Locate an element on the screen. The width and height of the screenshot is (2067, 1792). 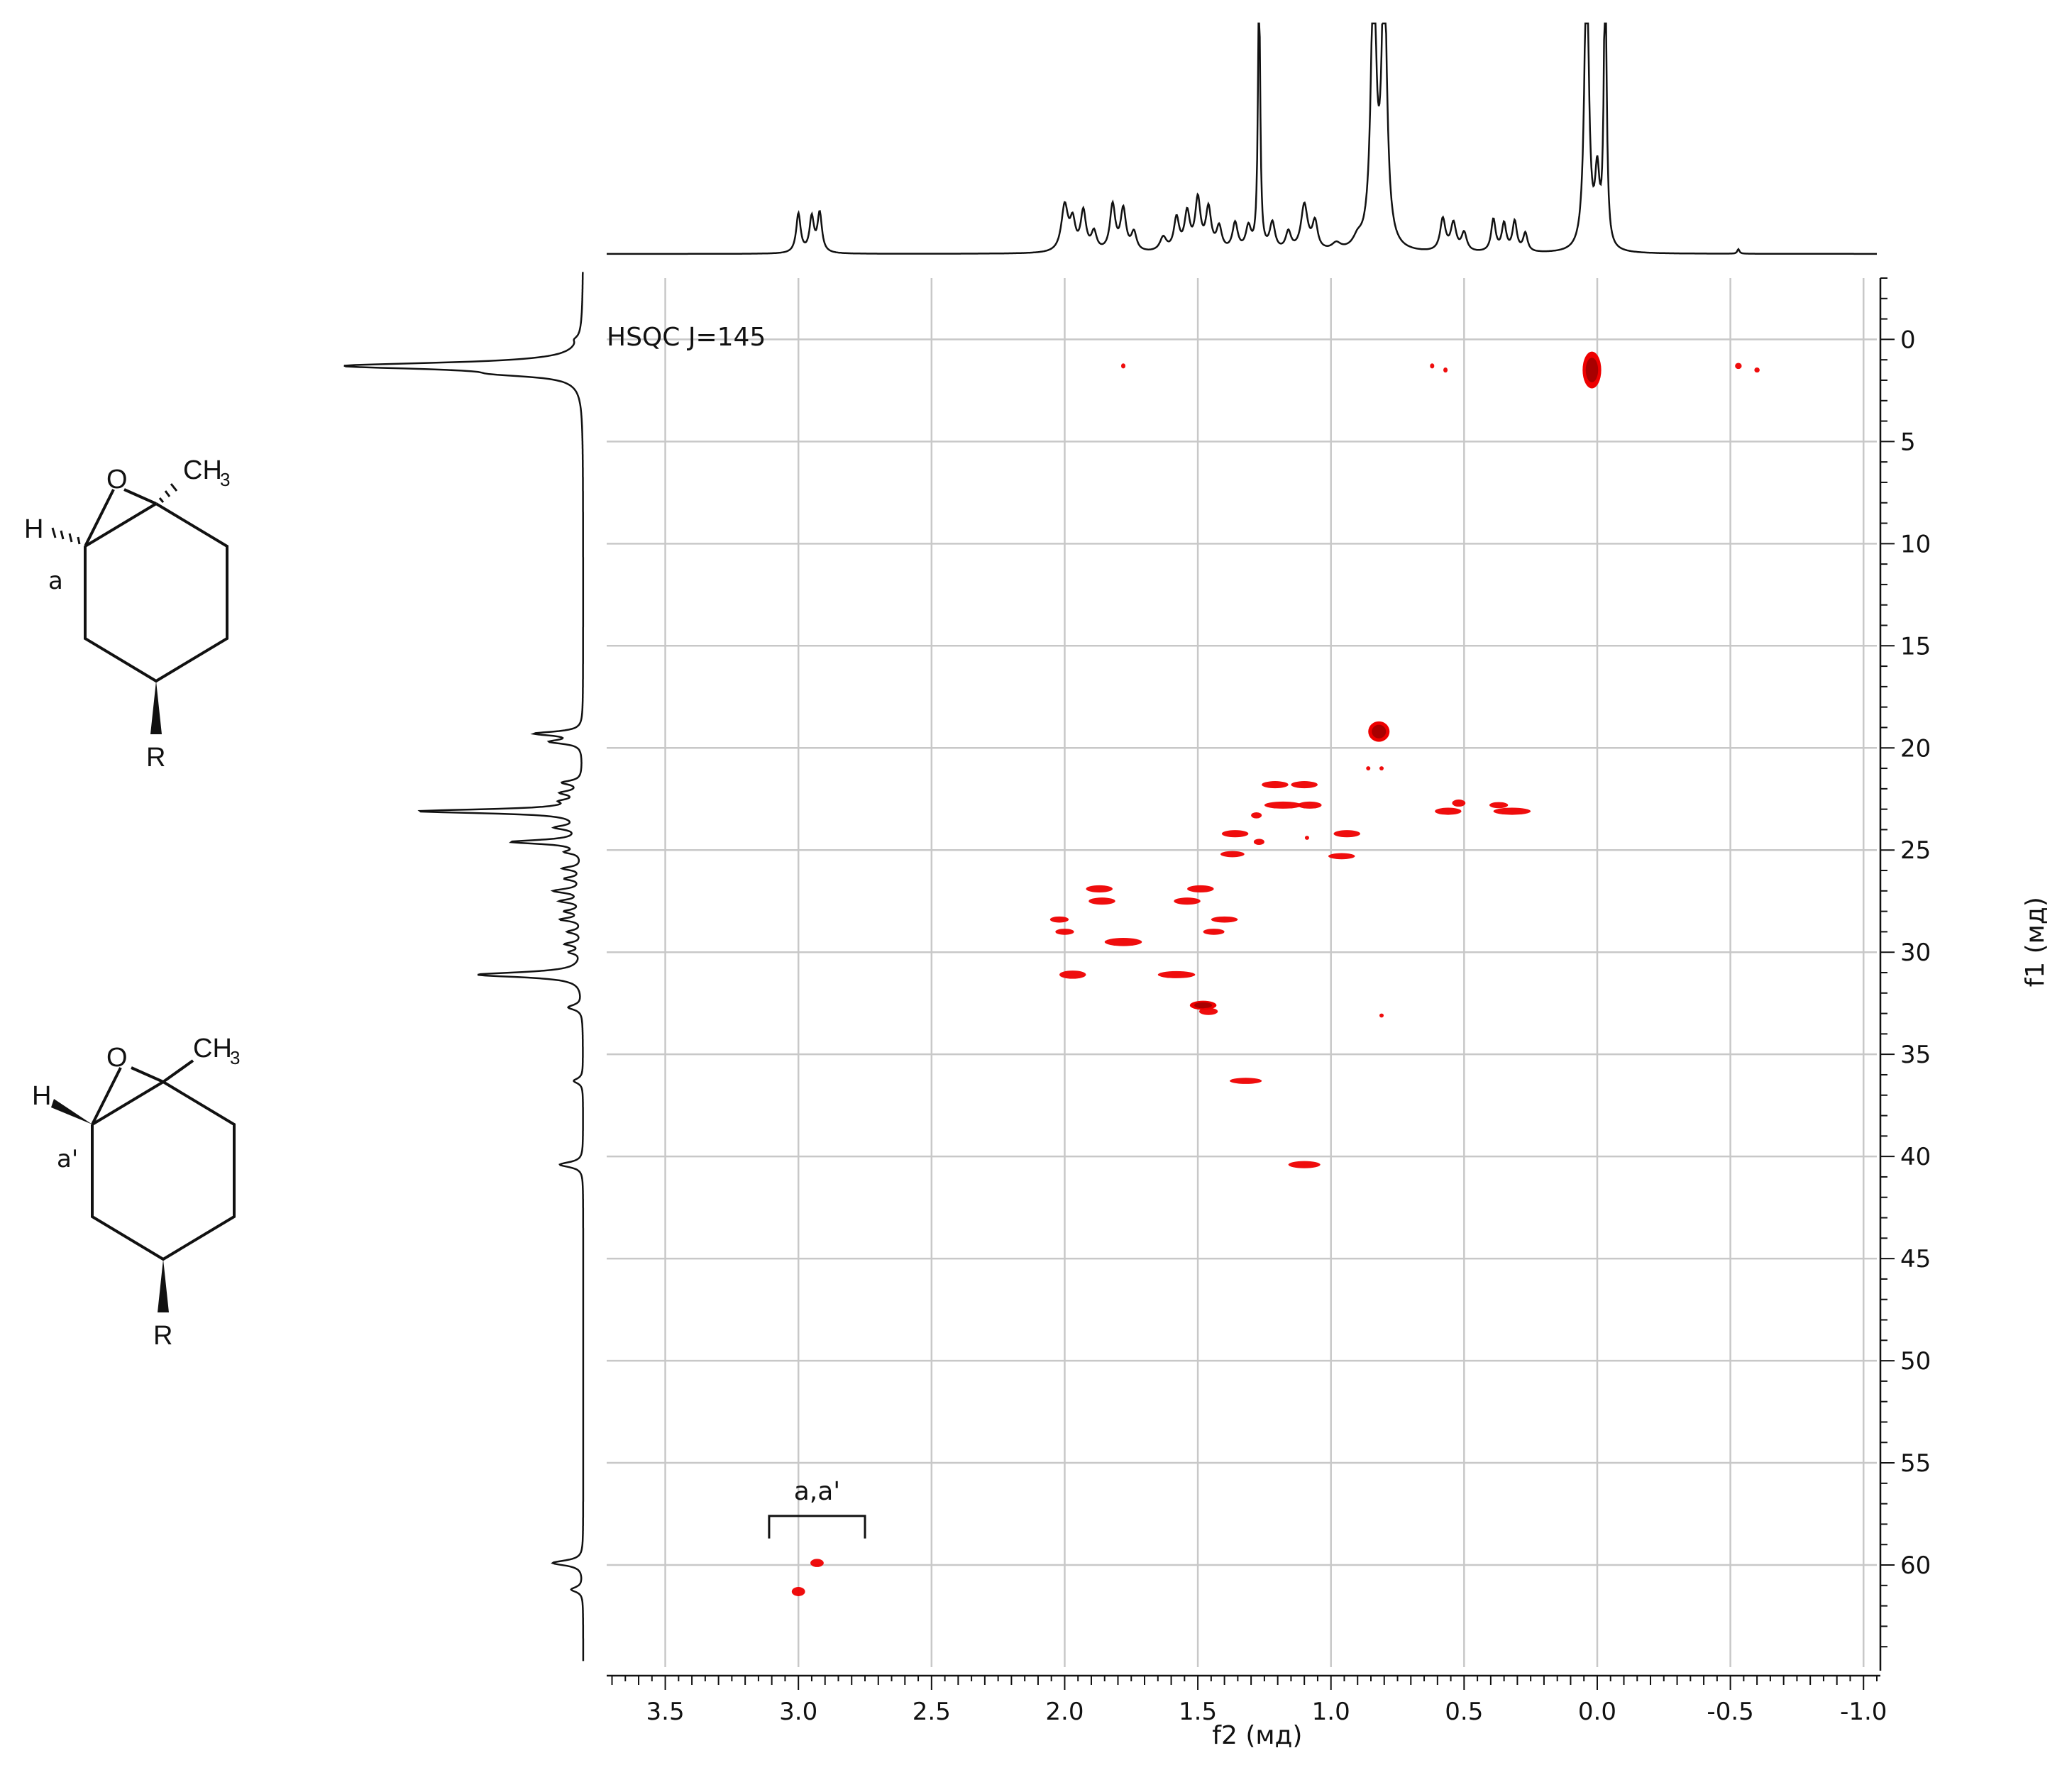
ring-bonds is located at coordinates (156, 592).